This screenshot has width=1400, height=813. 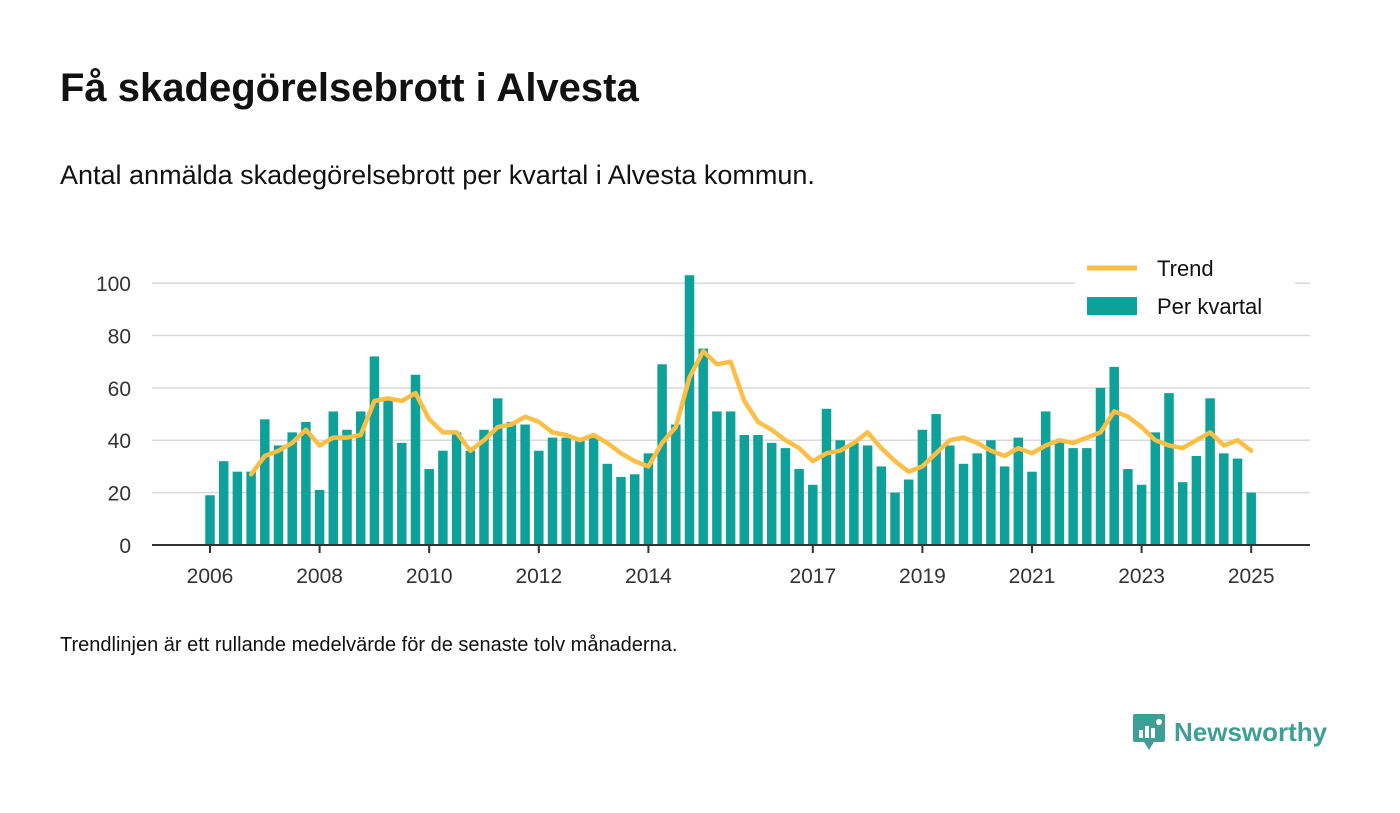 I want to click on trend-line, so click(x=751, y=412).